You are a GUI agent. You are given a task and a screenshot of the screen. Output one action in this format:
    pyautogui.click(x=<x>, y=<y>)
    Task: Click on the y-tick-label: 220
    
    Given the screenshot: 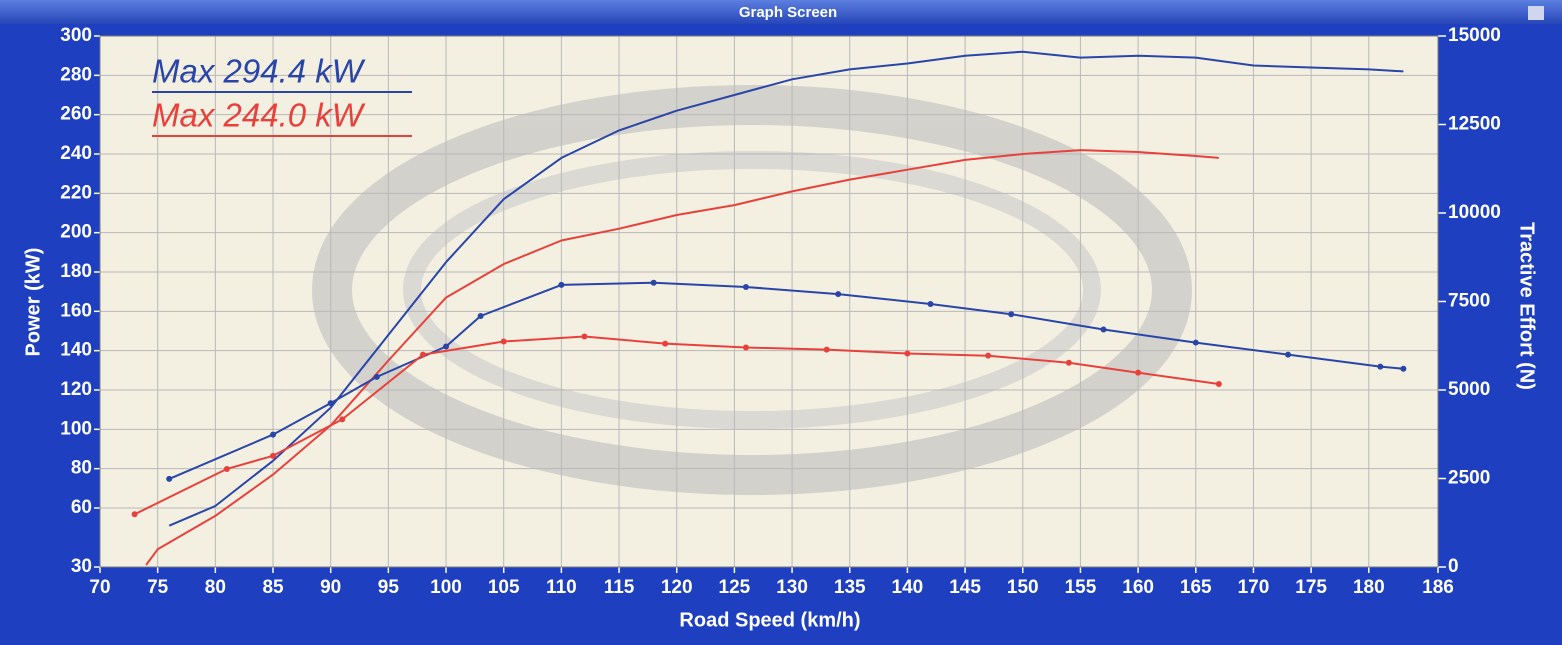 What is the action you would take?
    pyautogui.click(x=76, y=192)
    